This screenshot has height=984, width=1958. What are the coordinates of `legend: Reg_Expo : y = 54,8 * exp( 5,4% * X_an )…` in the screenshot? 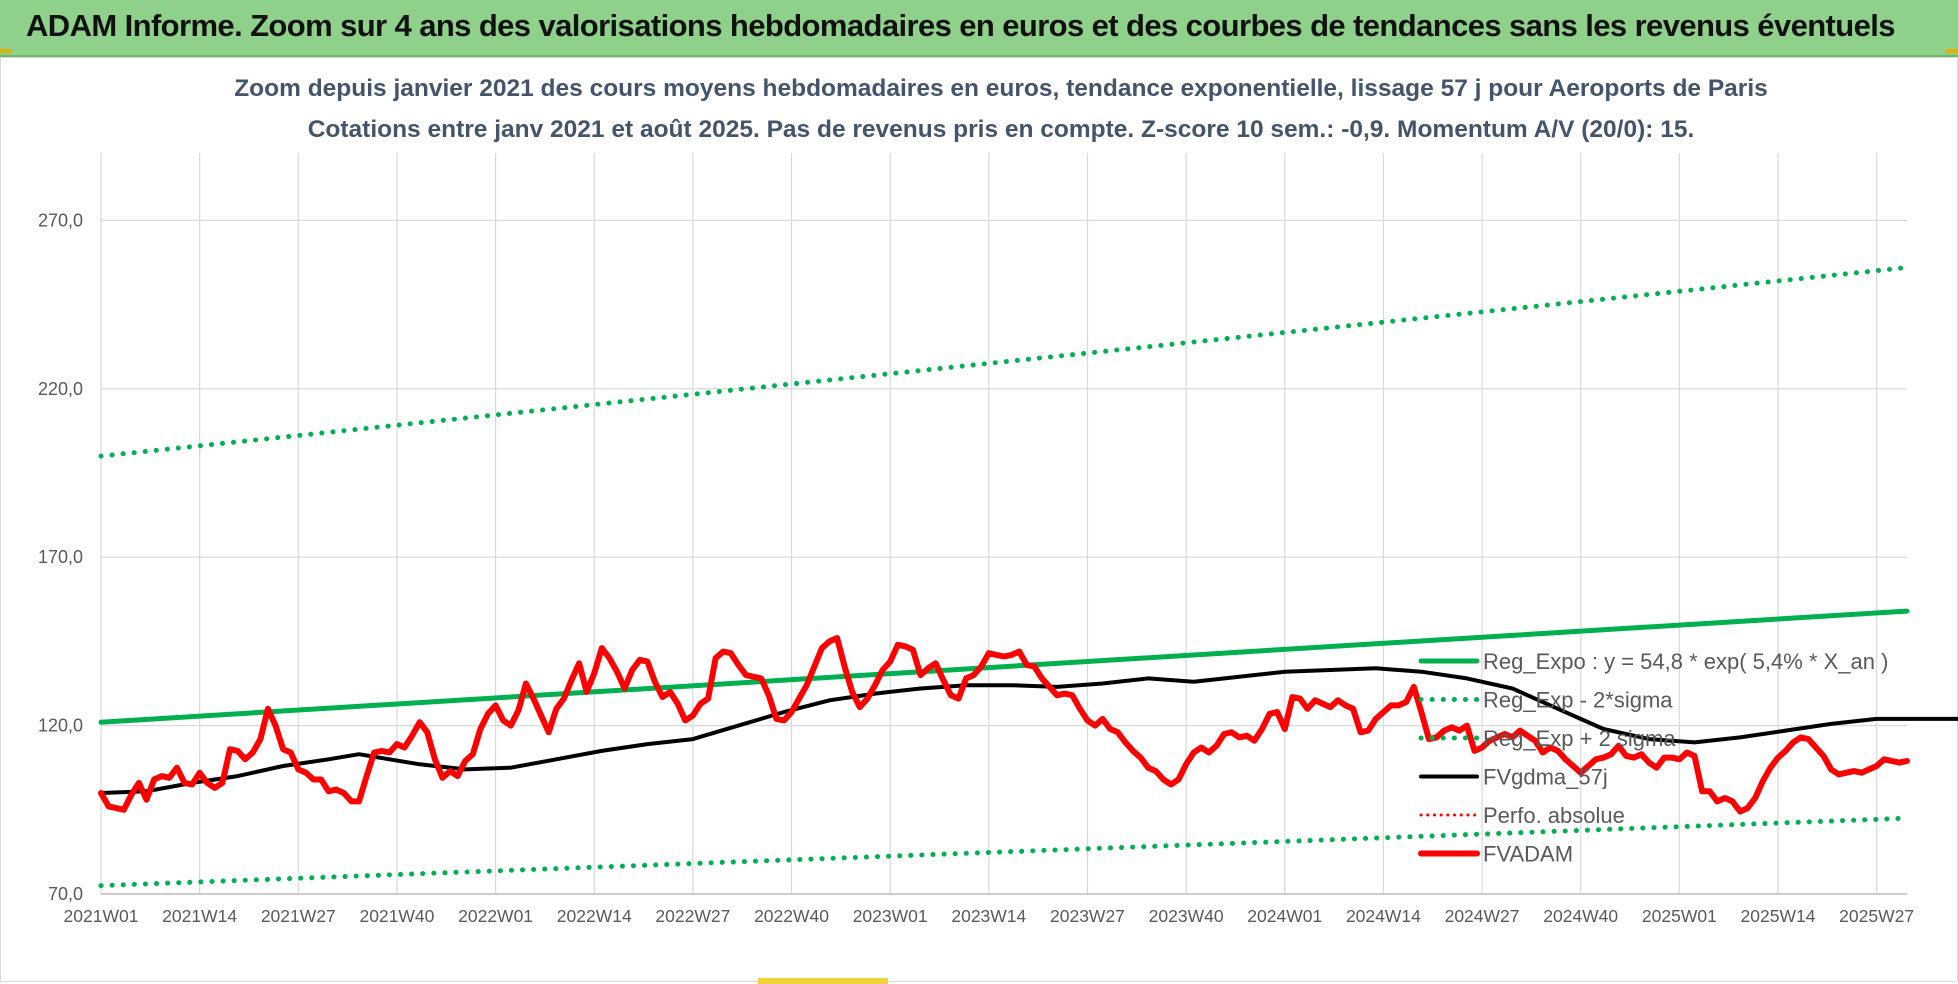 It's located at (1653, 758).